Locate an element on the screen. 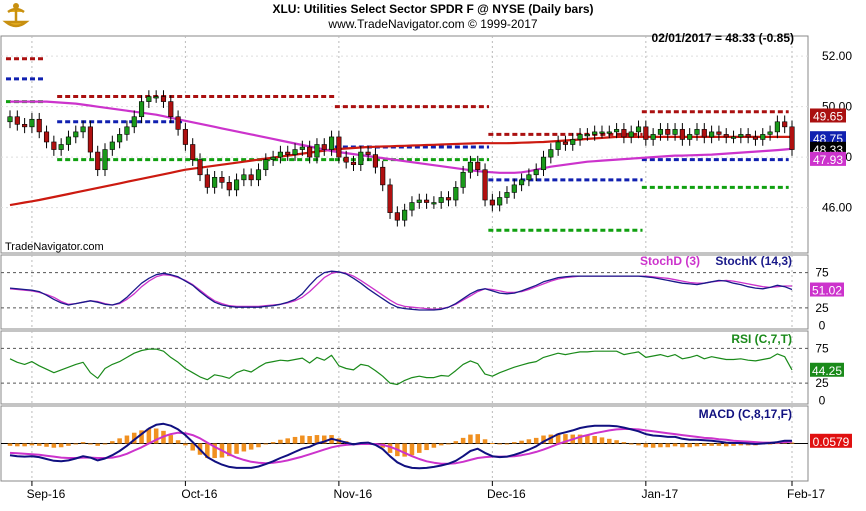 This screenshot has height=511, width=866. rsi-line is located at coordinates (401, 367).